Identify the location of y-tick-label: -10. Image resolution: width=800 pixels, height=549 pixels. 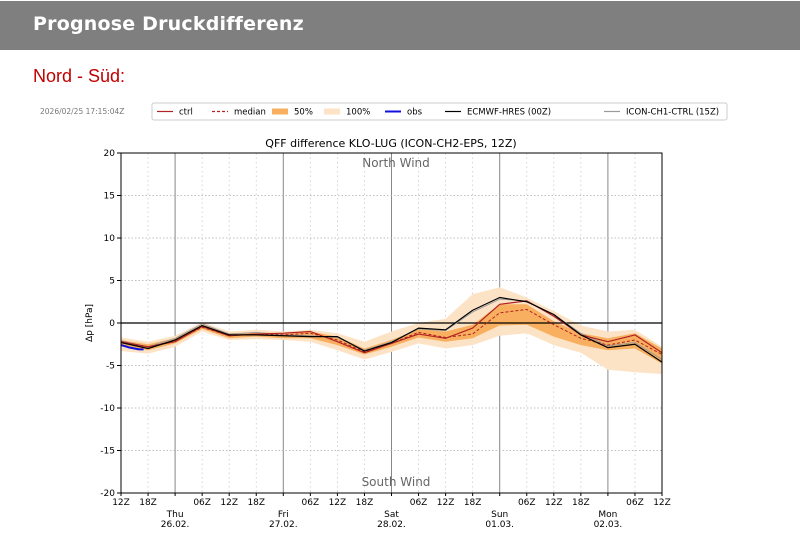
(107, 409).